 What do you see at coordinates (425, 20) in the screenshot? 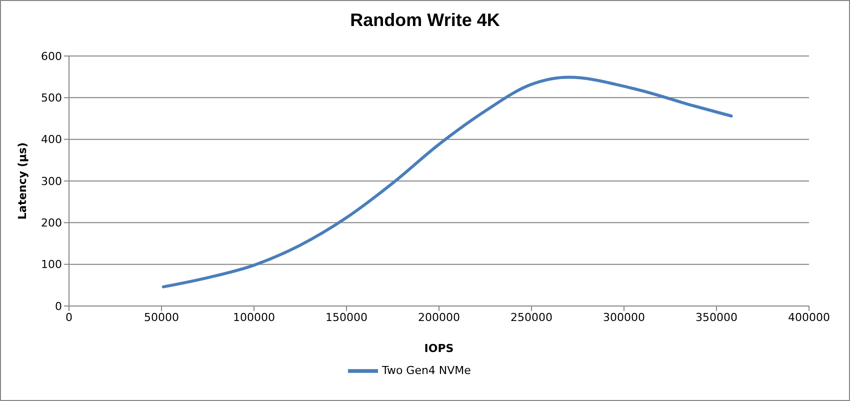
I see `chart-title: Random Write 4K` at bounding box center [425, 20].